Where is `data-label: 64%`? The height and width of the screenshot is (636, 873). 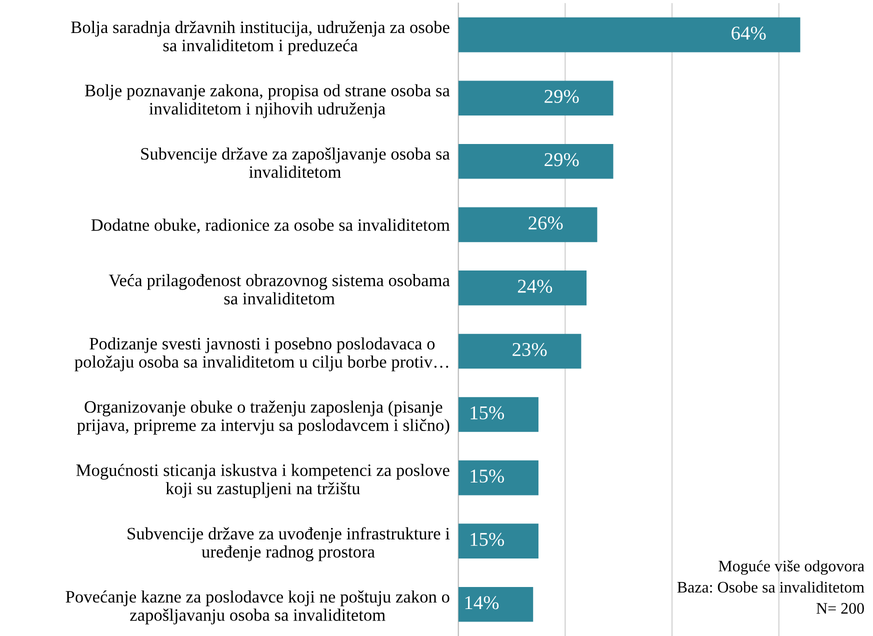
data-label: 64% is located at coordinates (749, 33).